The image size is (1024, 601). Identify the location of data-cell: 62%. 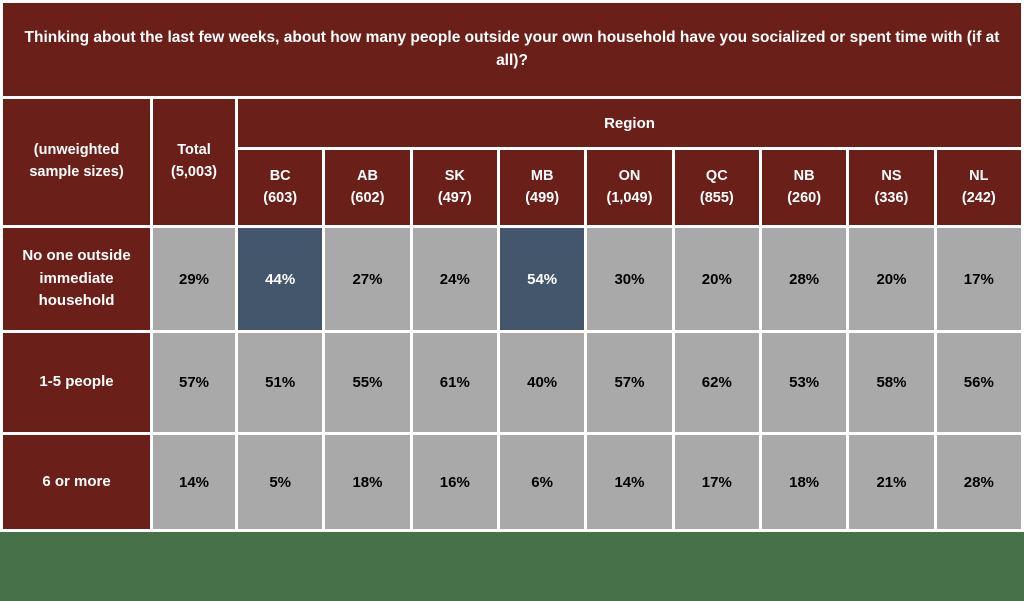
(716, 382).